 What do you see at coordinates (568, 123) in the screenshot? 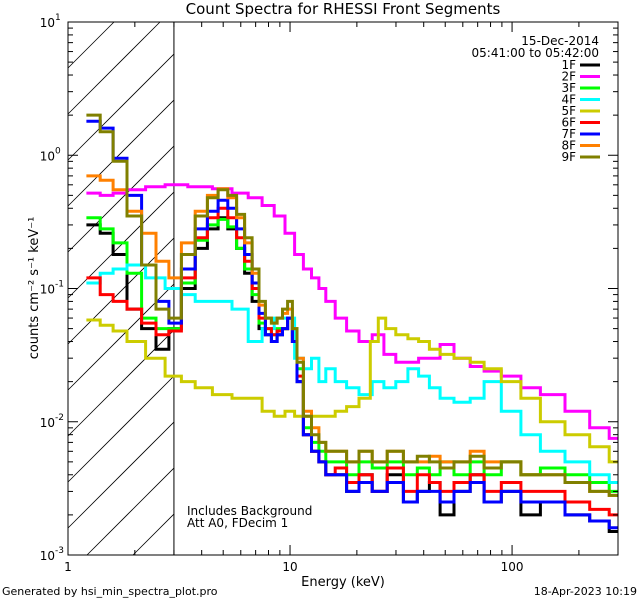
I see `legend-label-6f: 6F` at bounding box center [568, 123].